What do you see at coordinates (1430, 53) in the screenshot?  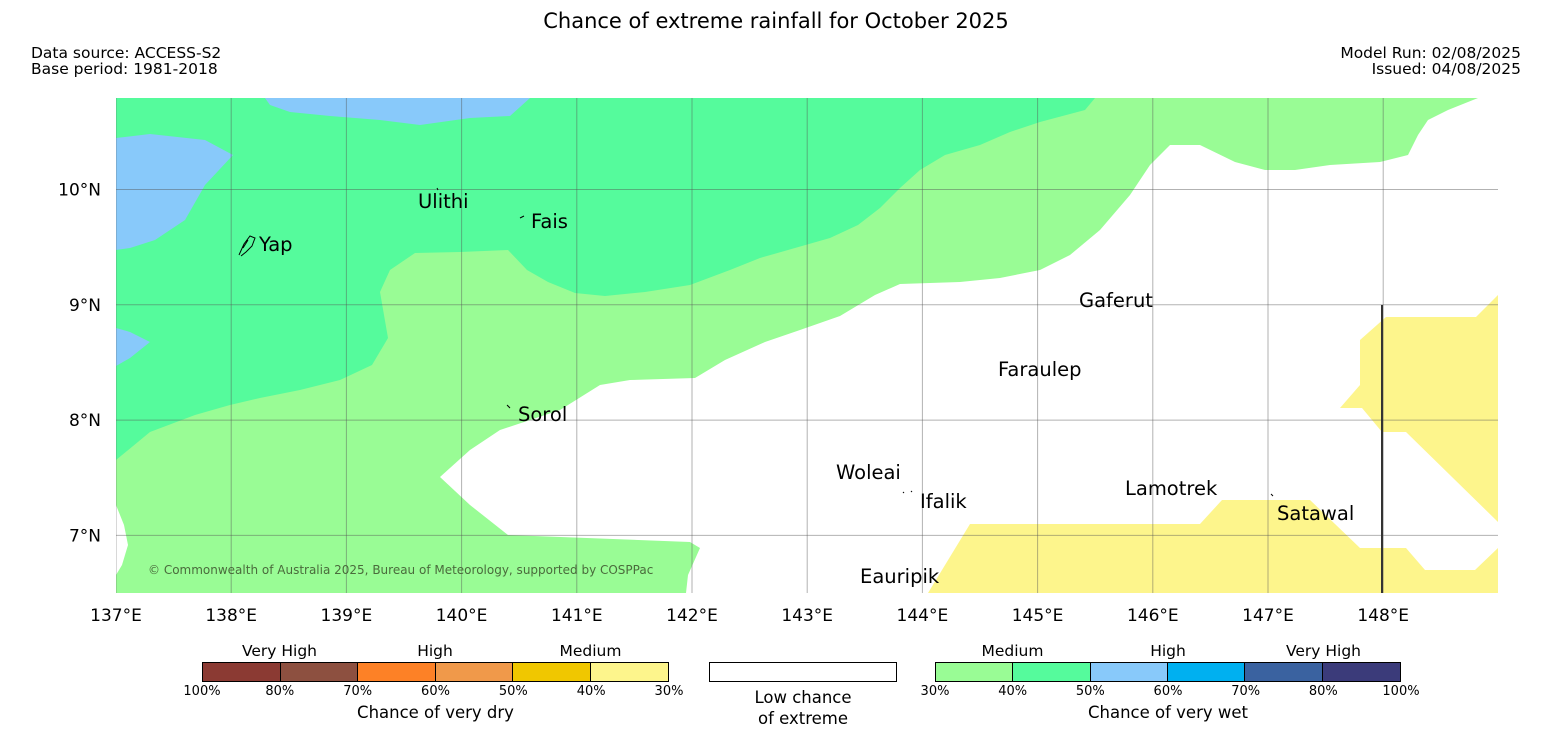 I see `model-run-text: Model Run: 02/08/2025` at bounding box center [1430, 53].